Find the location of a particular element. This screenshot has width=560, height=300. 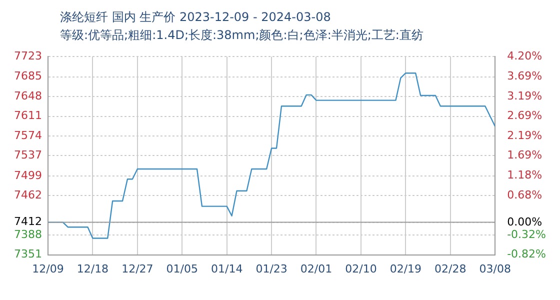

y-tick-label: 7723 is located at coordinates (28, 55).